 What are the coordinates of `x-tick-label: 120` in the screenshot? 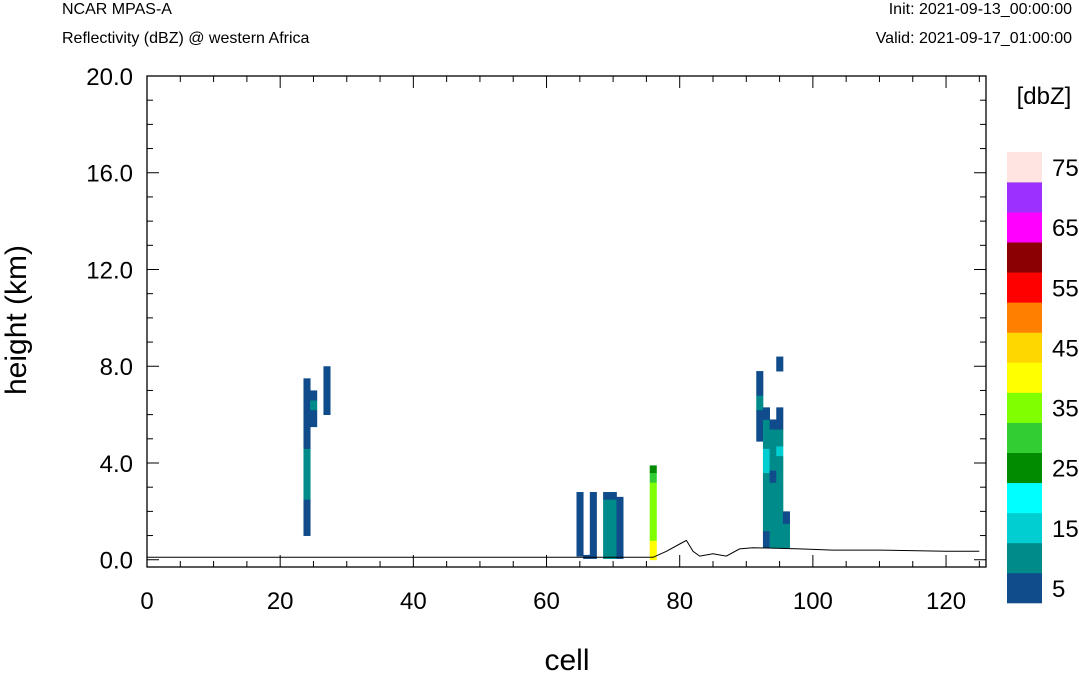 It's located at (946, 601).